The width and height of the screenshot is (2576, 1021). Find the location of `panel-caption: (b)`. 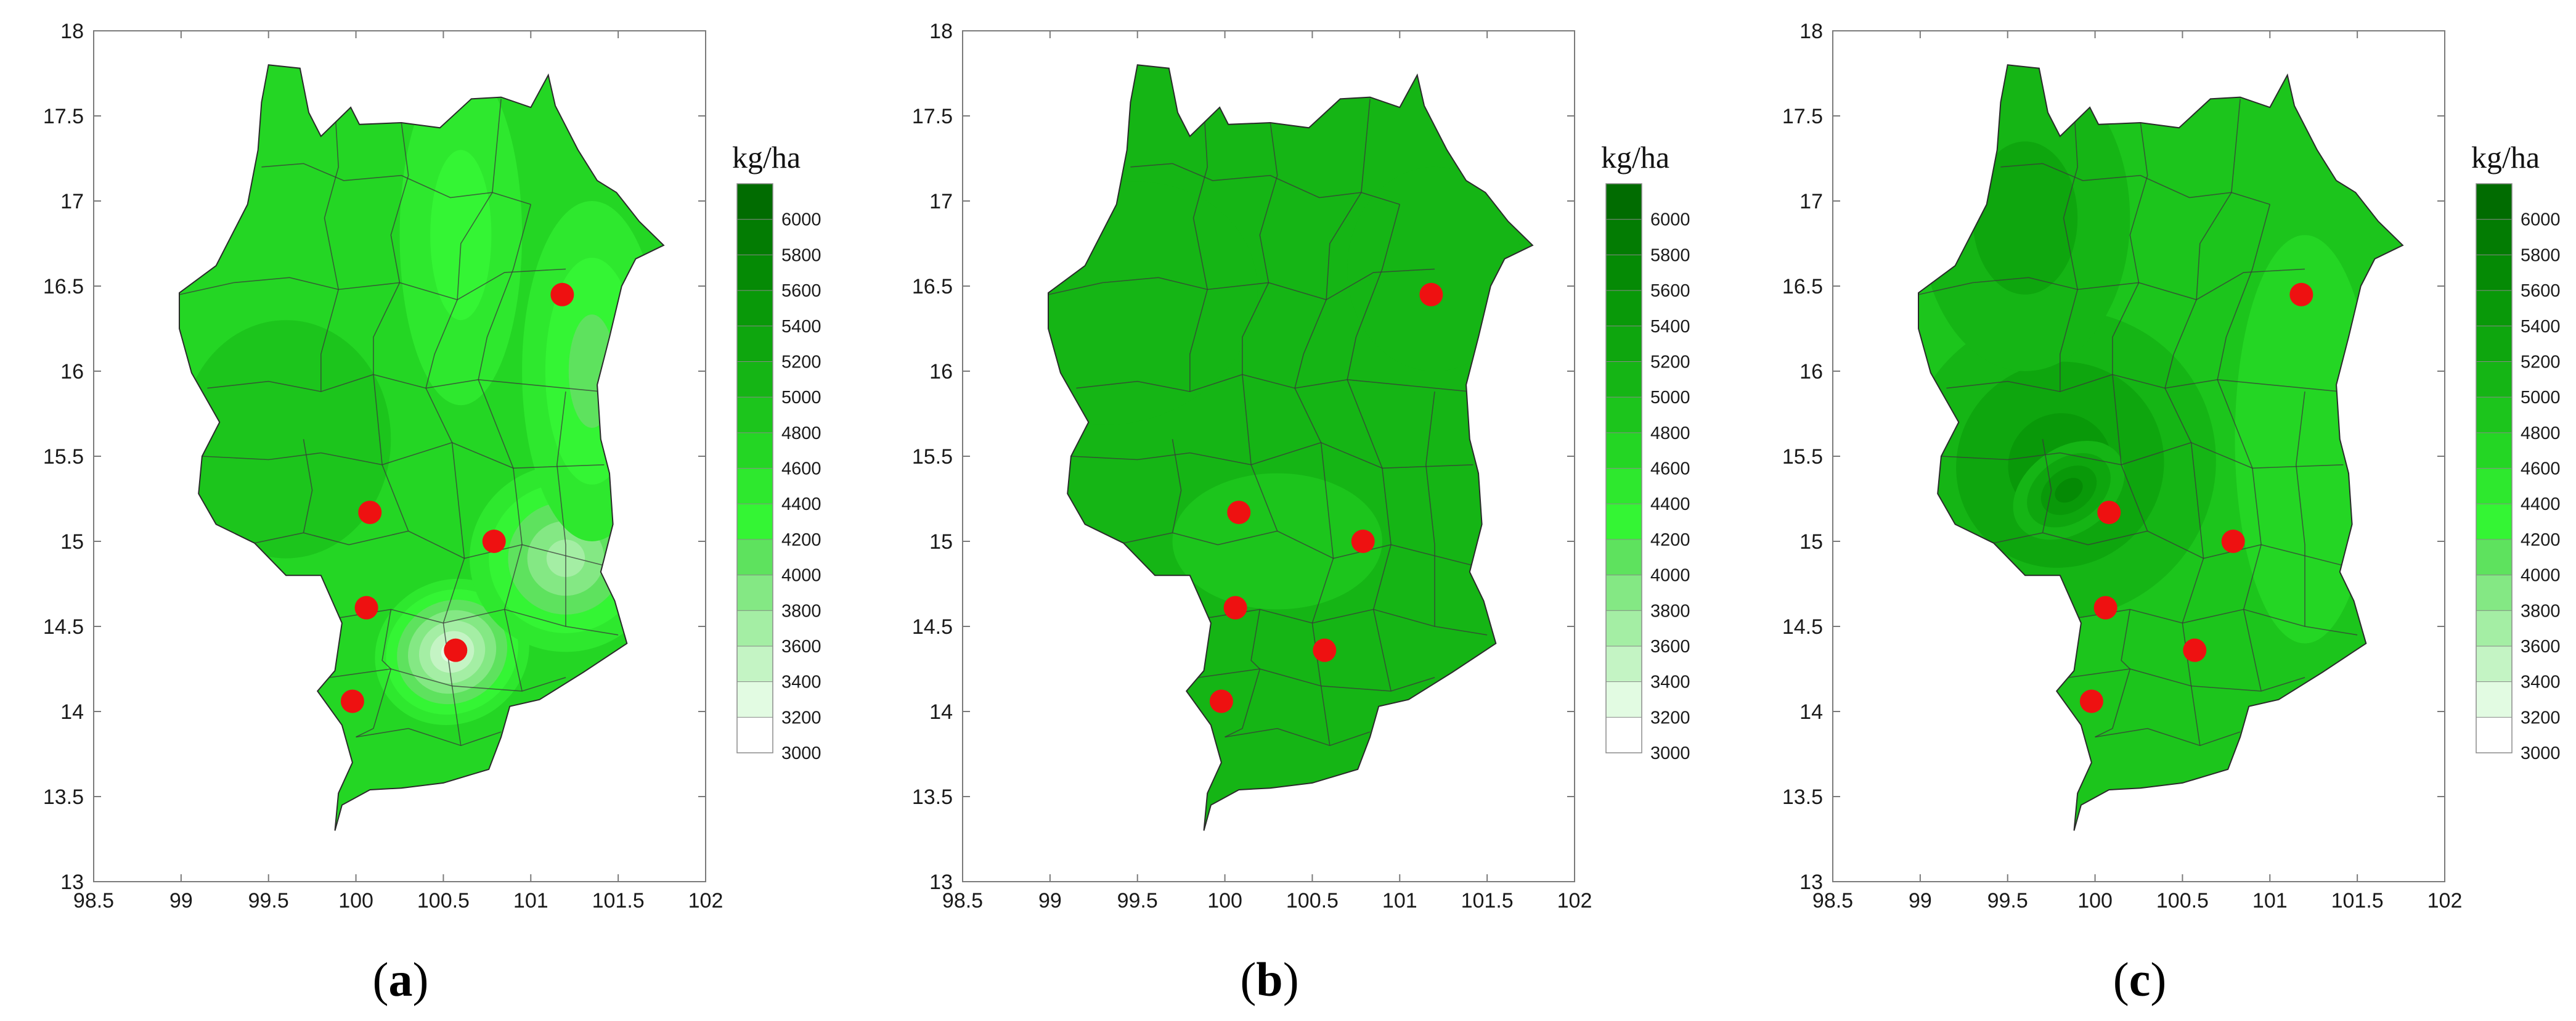

panel-caption: (b) is located at coordinates (1269, 979).